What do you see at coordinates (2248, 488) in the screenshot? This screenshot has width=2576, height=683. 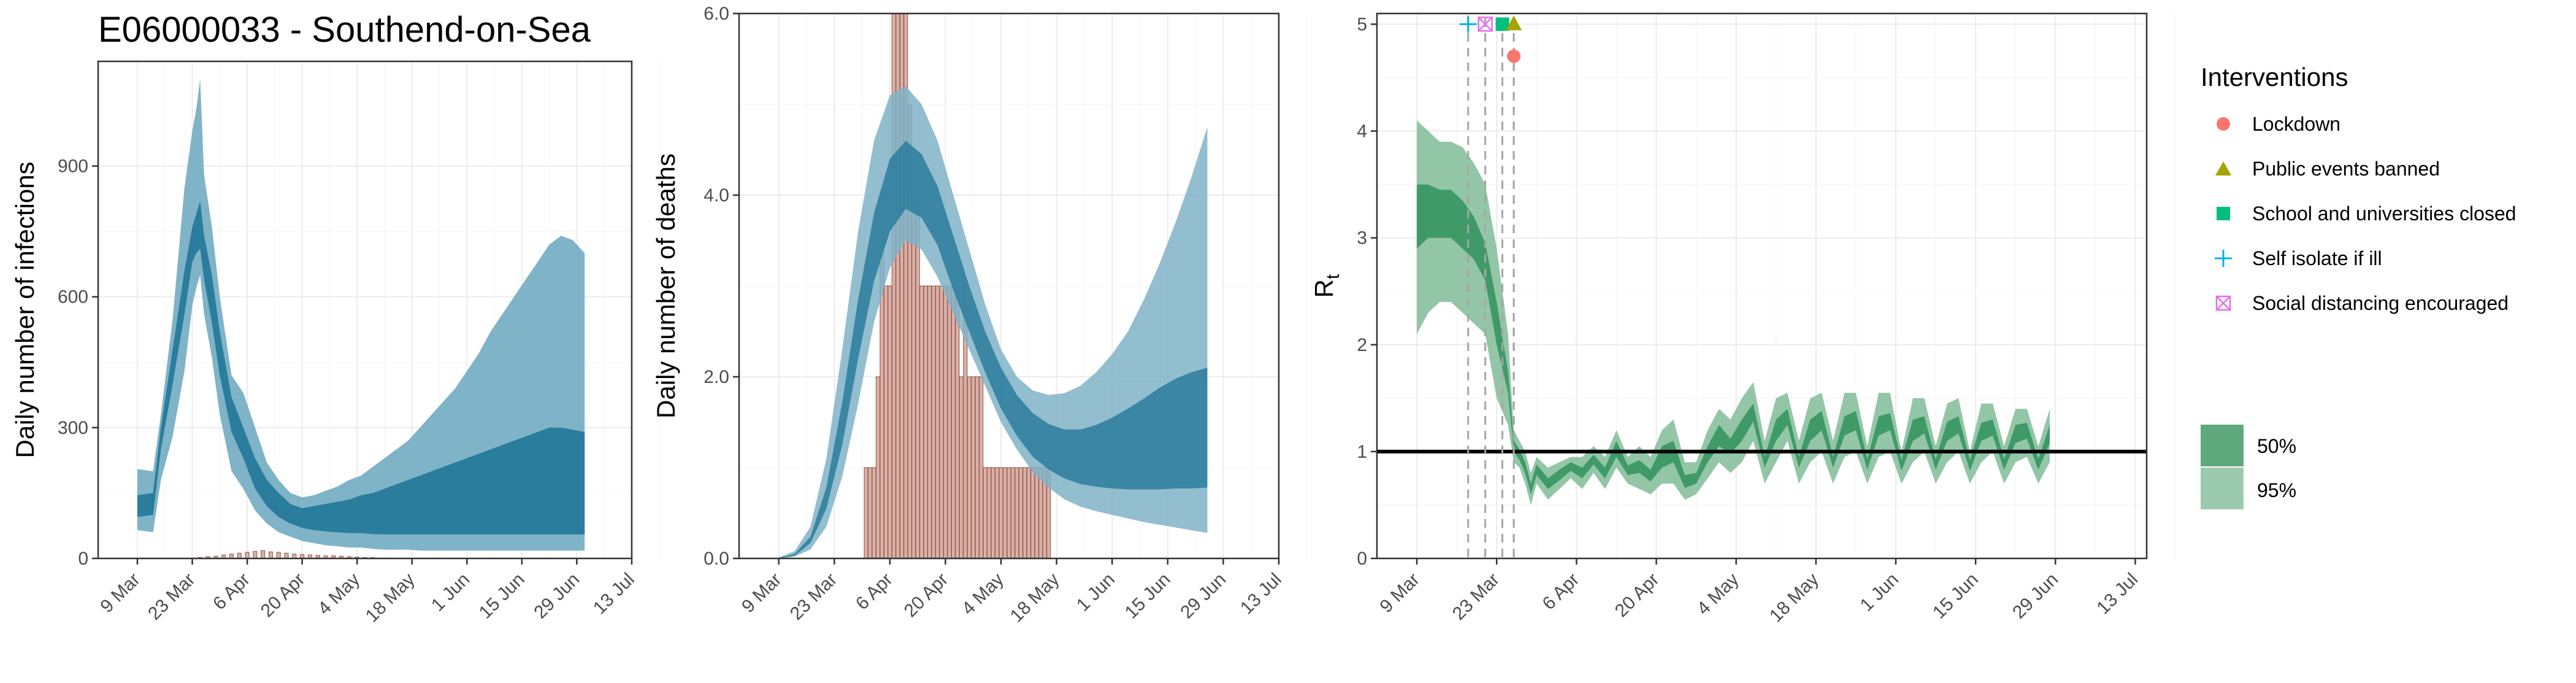 I see `legend-band-95: 95%` at bounding box center [2248, 488].